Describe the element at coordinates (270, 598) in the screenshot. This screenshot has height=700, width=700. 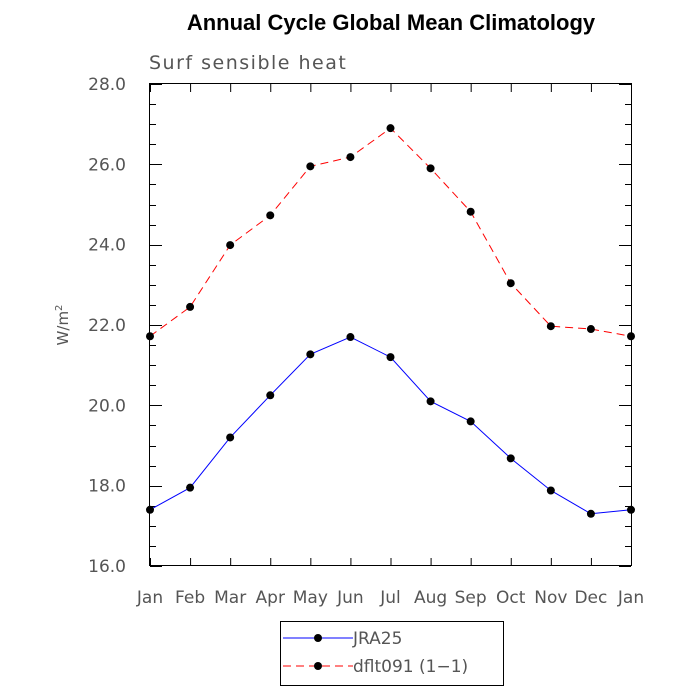
I see `x-tick-label: Apr` at that location.